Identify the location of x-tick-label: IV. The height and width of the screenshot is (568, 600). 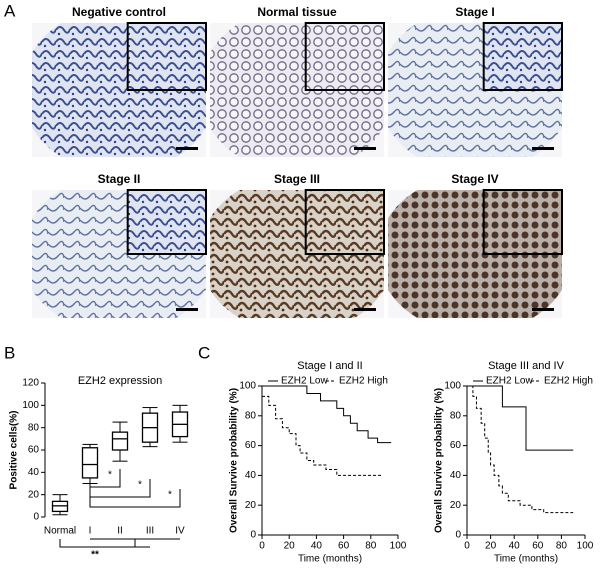
(180, 531).